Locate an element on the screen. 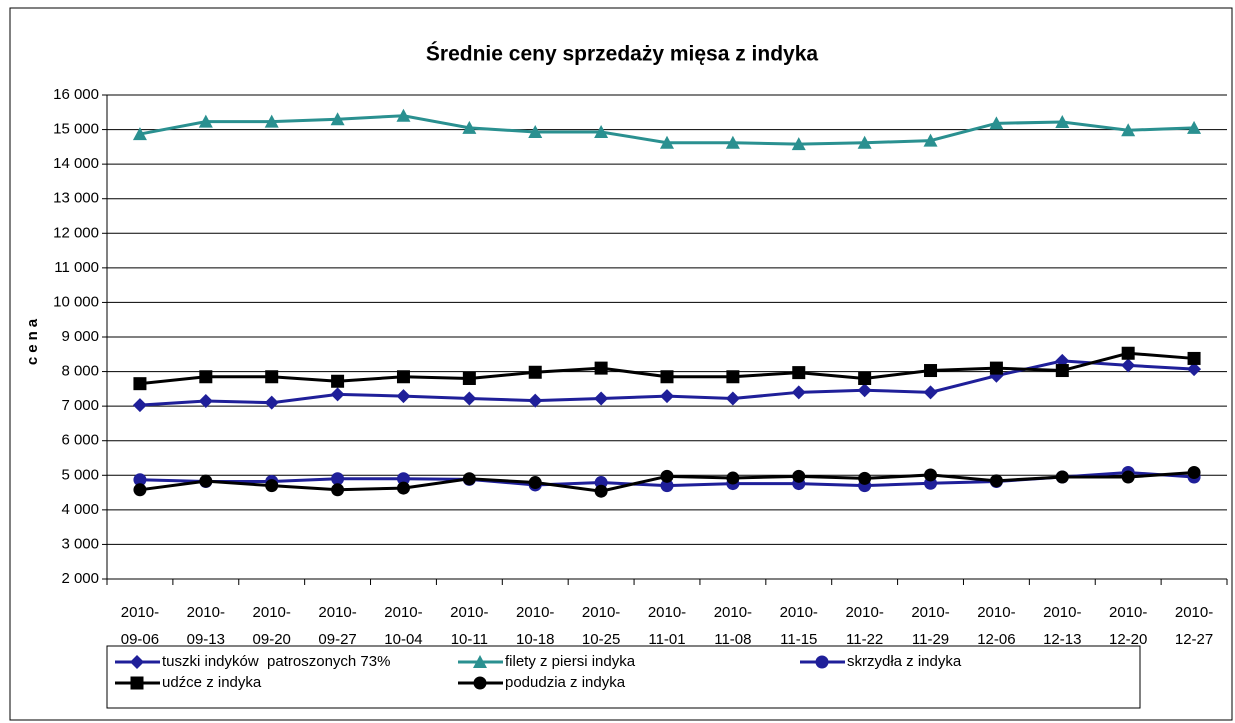 The image size is (1235, 723). y-tick-label: 6 000 is located at coordinates (80, 440).